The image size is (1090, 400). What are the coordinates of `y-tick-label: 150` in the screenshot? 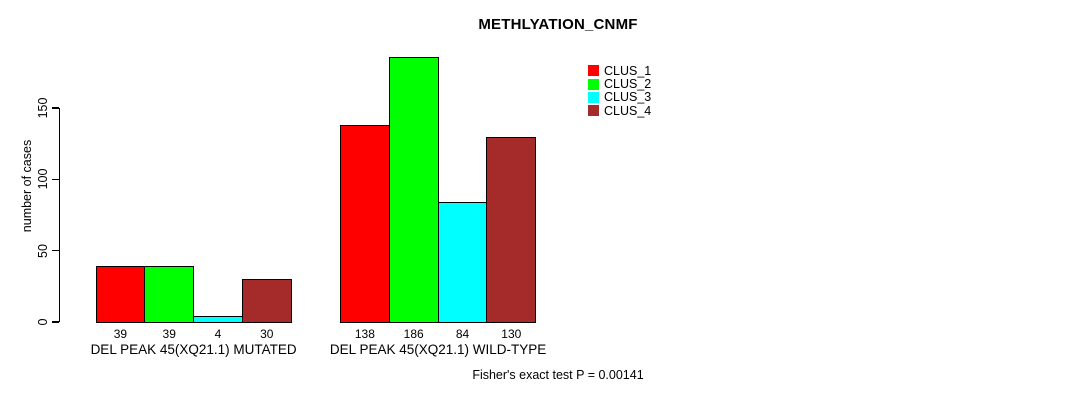 It's located at (43, 108).